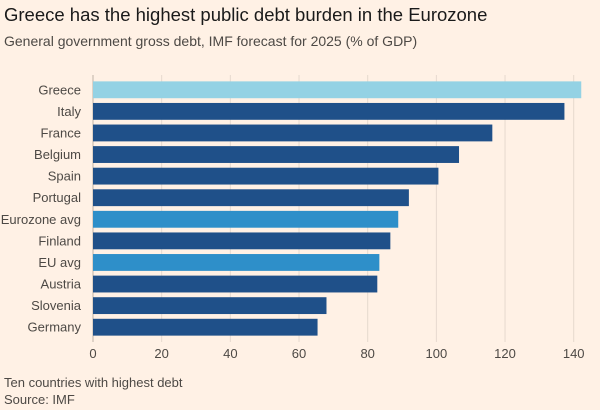 Image resolution: width=600 pixels, height=410 pixels. What do you see at coordinates (329, 111) in the screenshot?
I see `bar-italy` at bounding box center [329, 111].